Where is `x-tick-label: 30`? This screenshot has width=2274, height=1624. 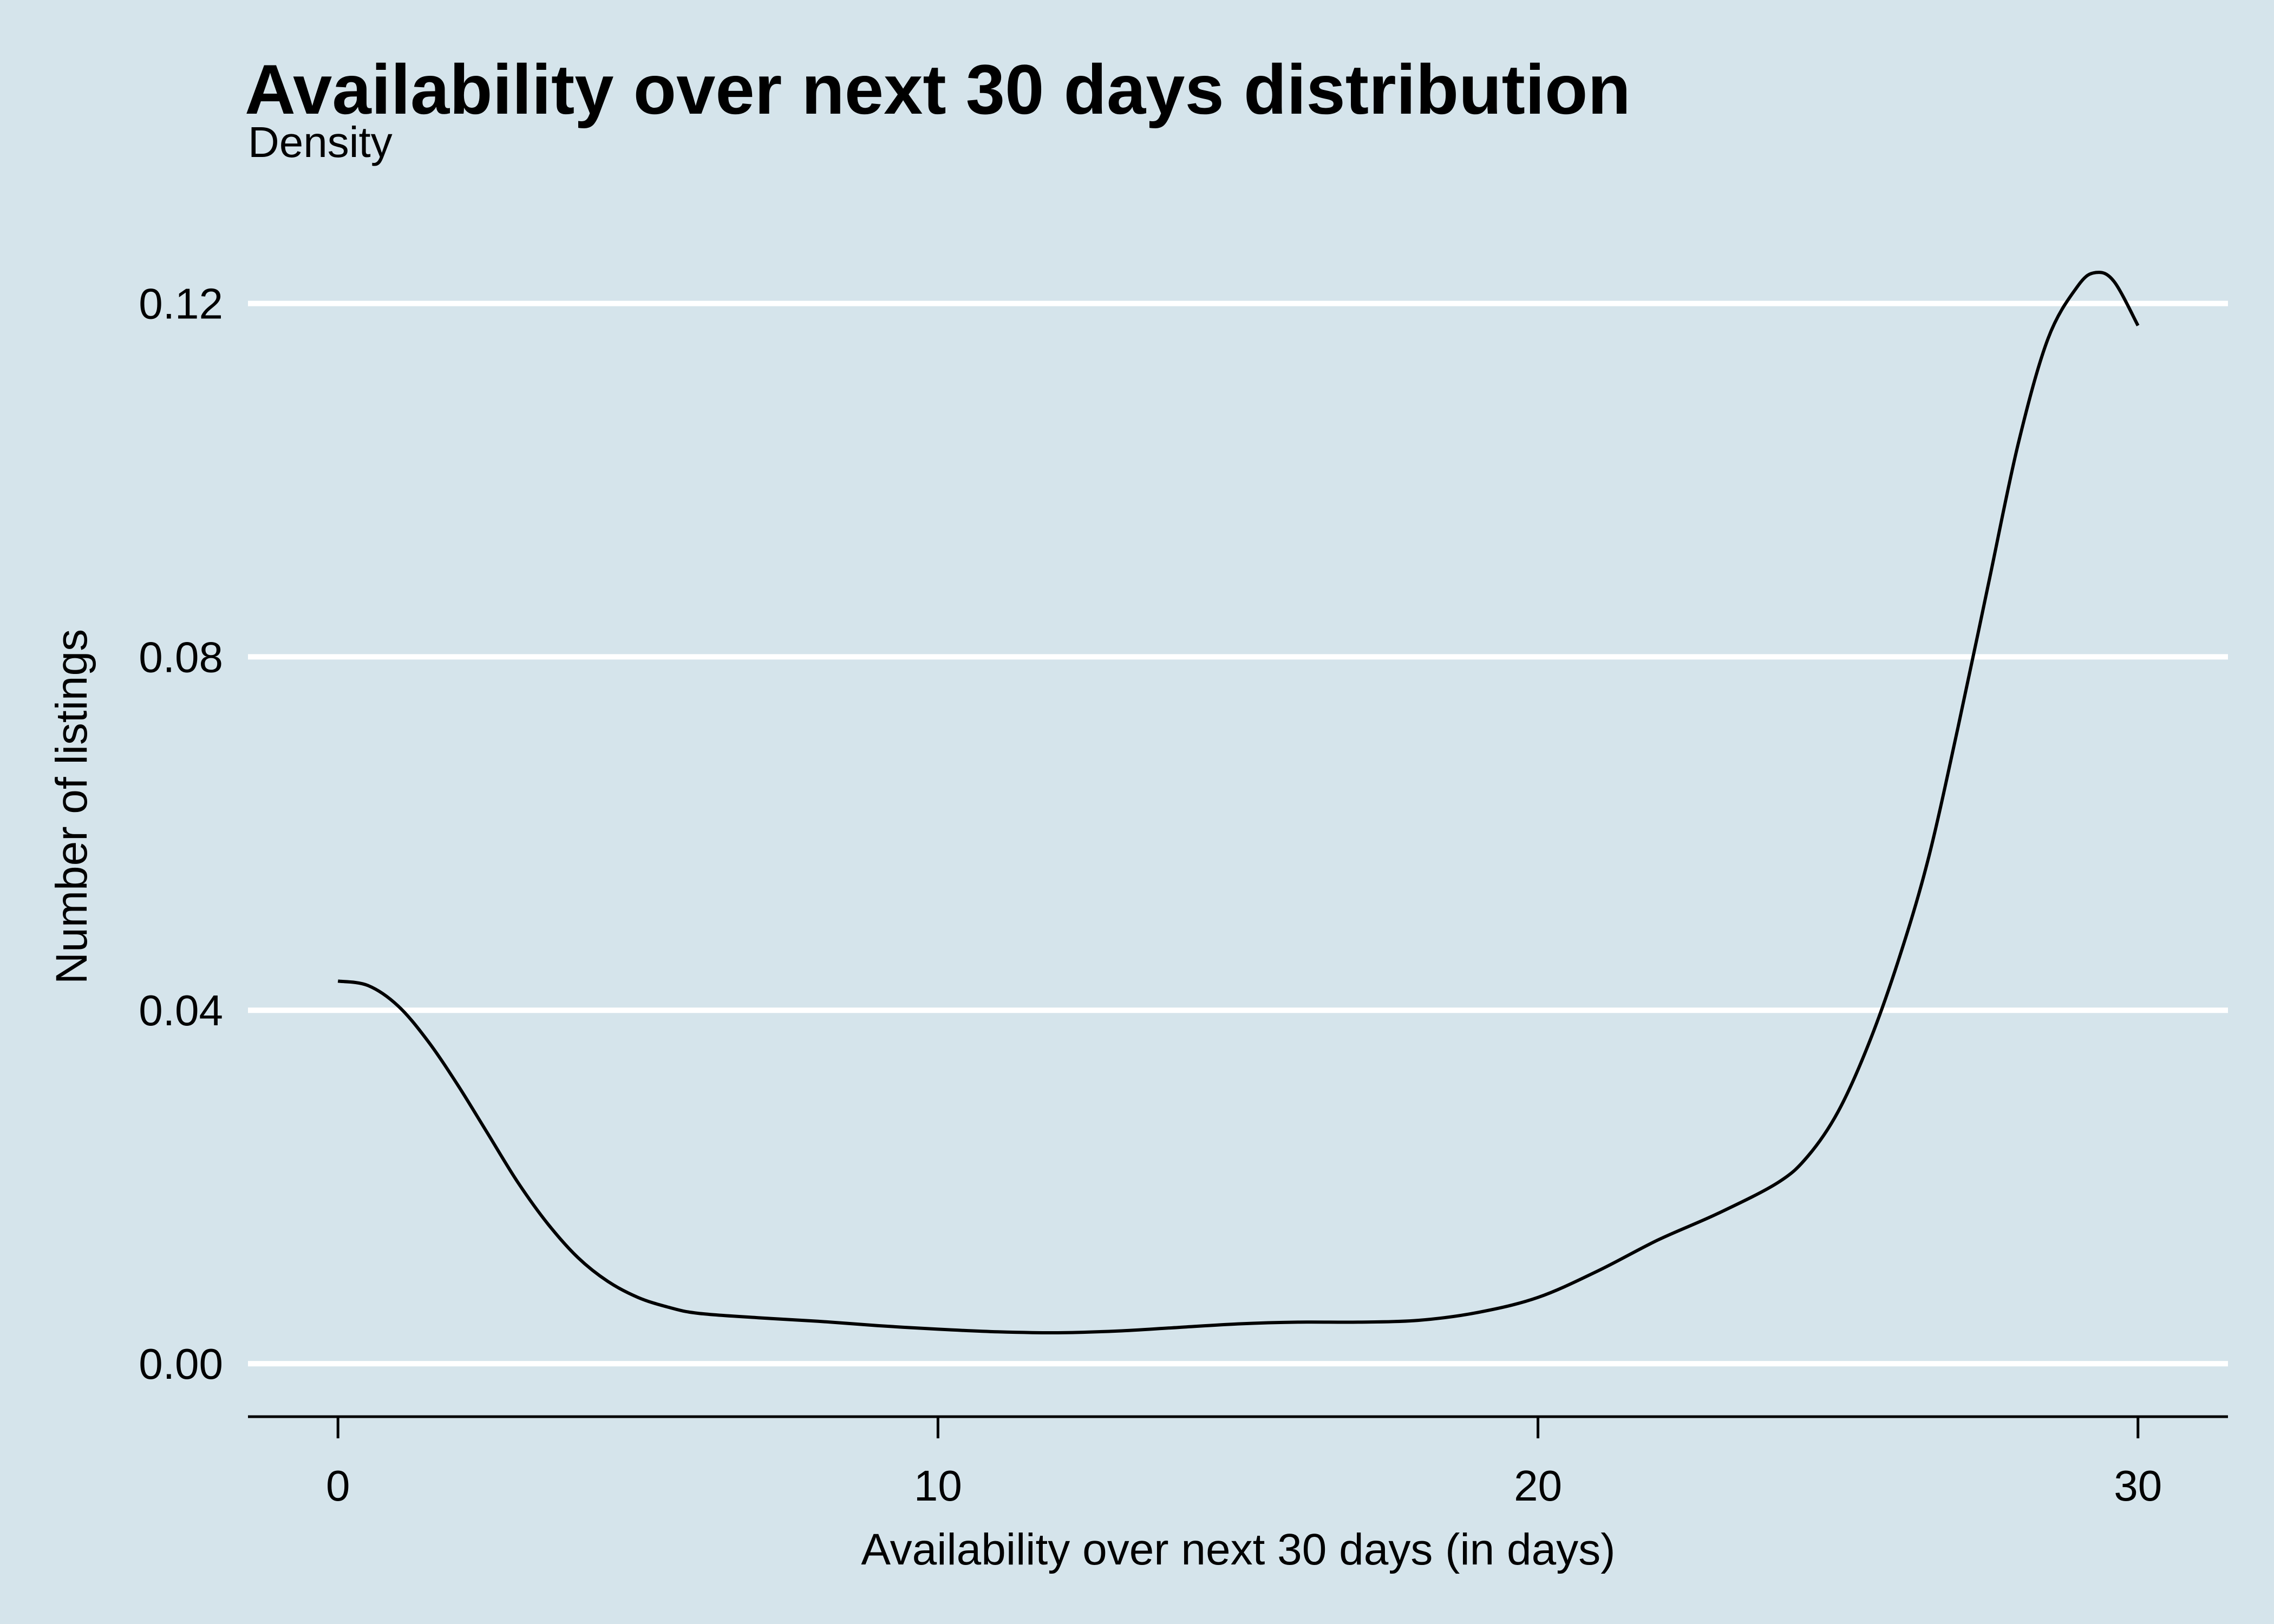 x-tick-label: 30 is located at coordinates (2138, 1486).